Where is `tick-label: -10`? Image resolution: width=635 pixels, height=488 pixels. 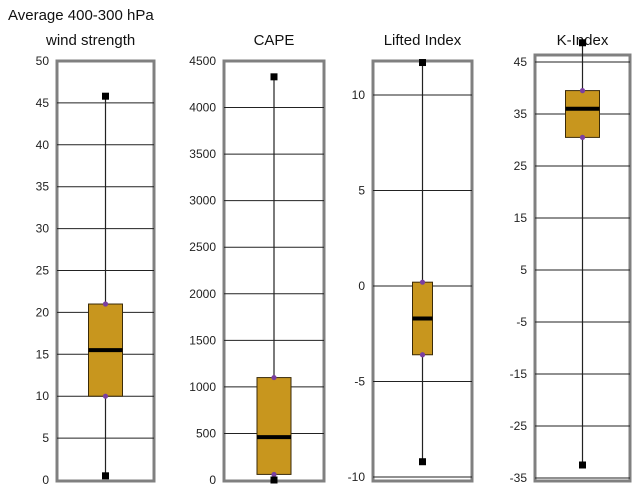 tick-label: -10 is located at coordinates (357, 477).